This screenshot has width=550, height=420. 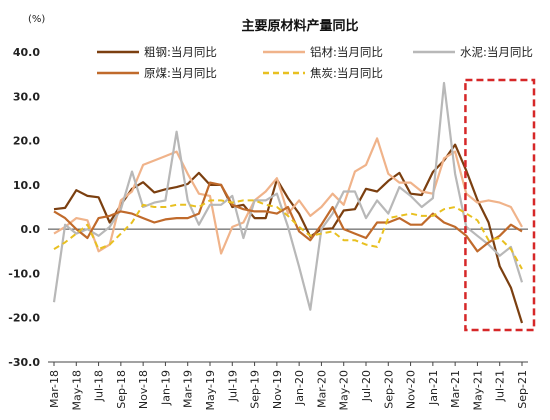 What do you see at coordinates (321, 389) in the screenshot?
I see `x-tick-label: Mar-20` at bounding box center [321, 389].